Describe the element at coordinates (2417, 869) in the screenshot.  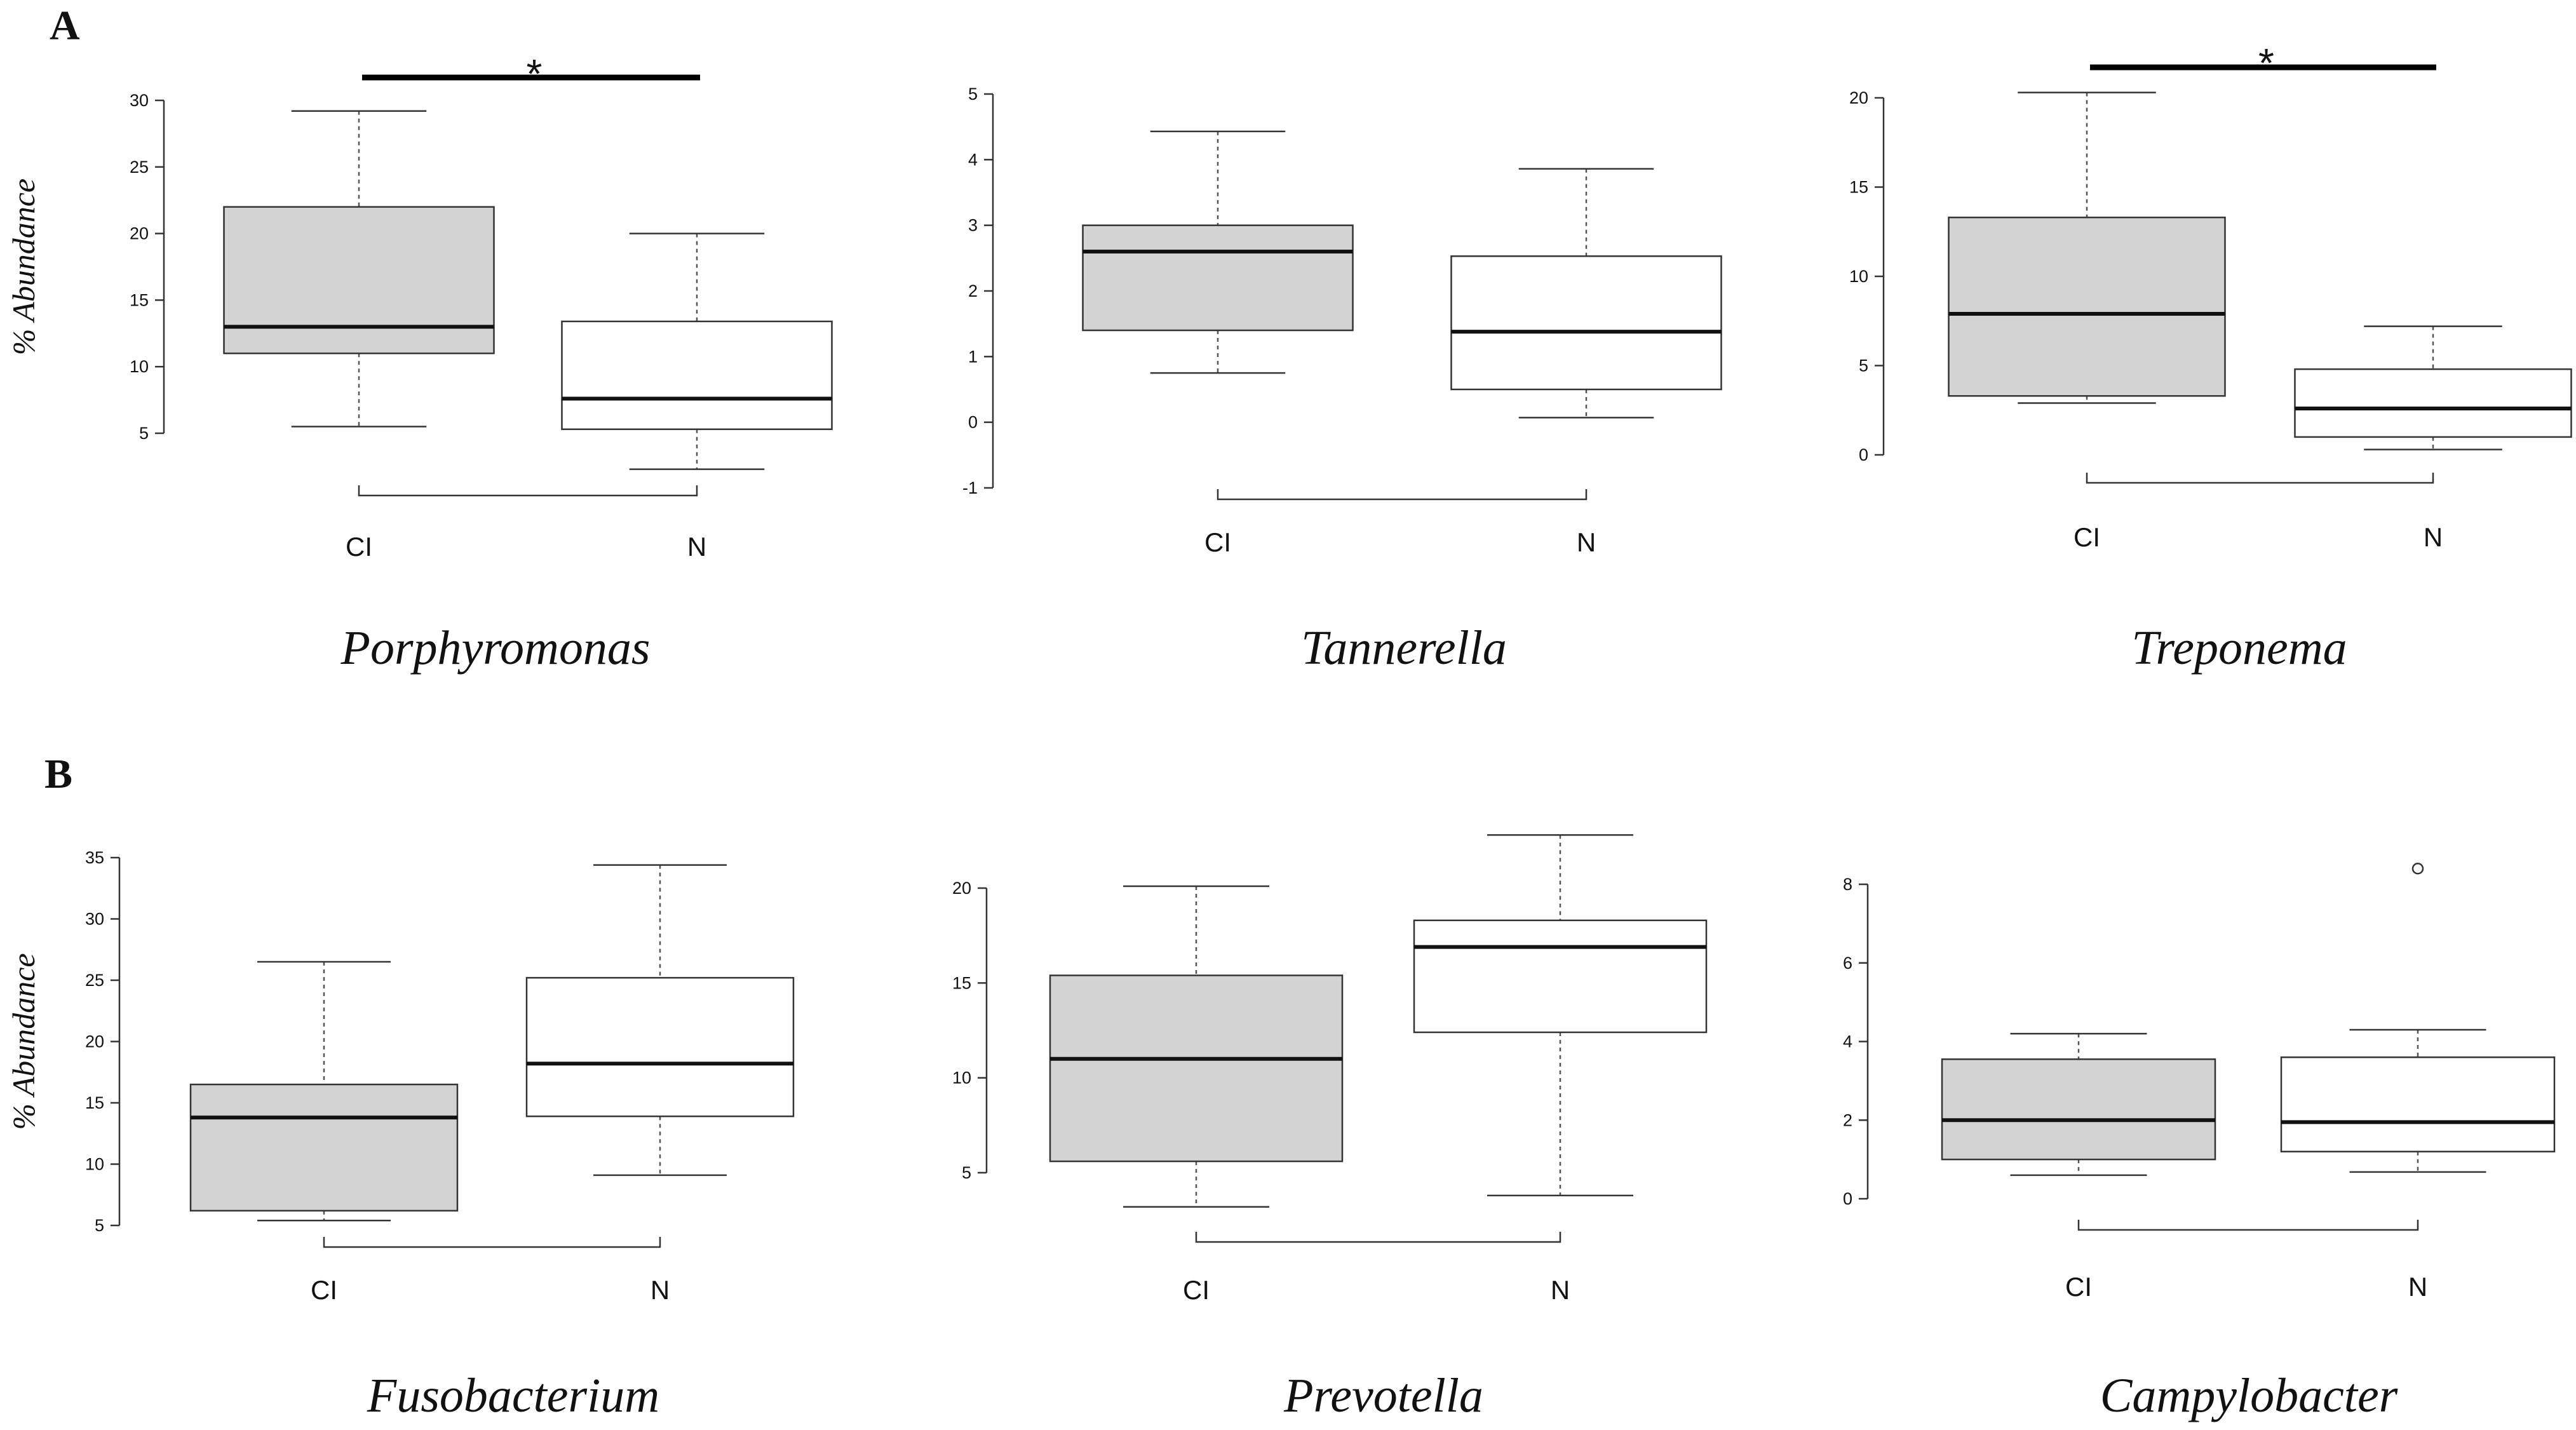
I see `outlier-point` at that location.